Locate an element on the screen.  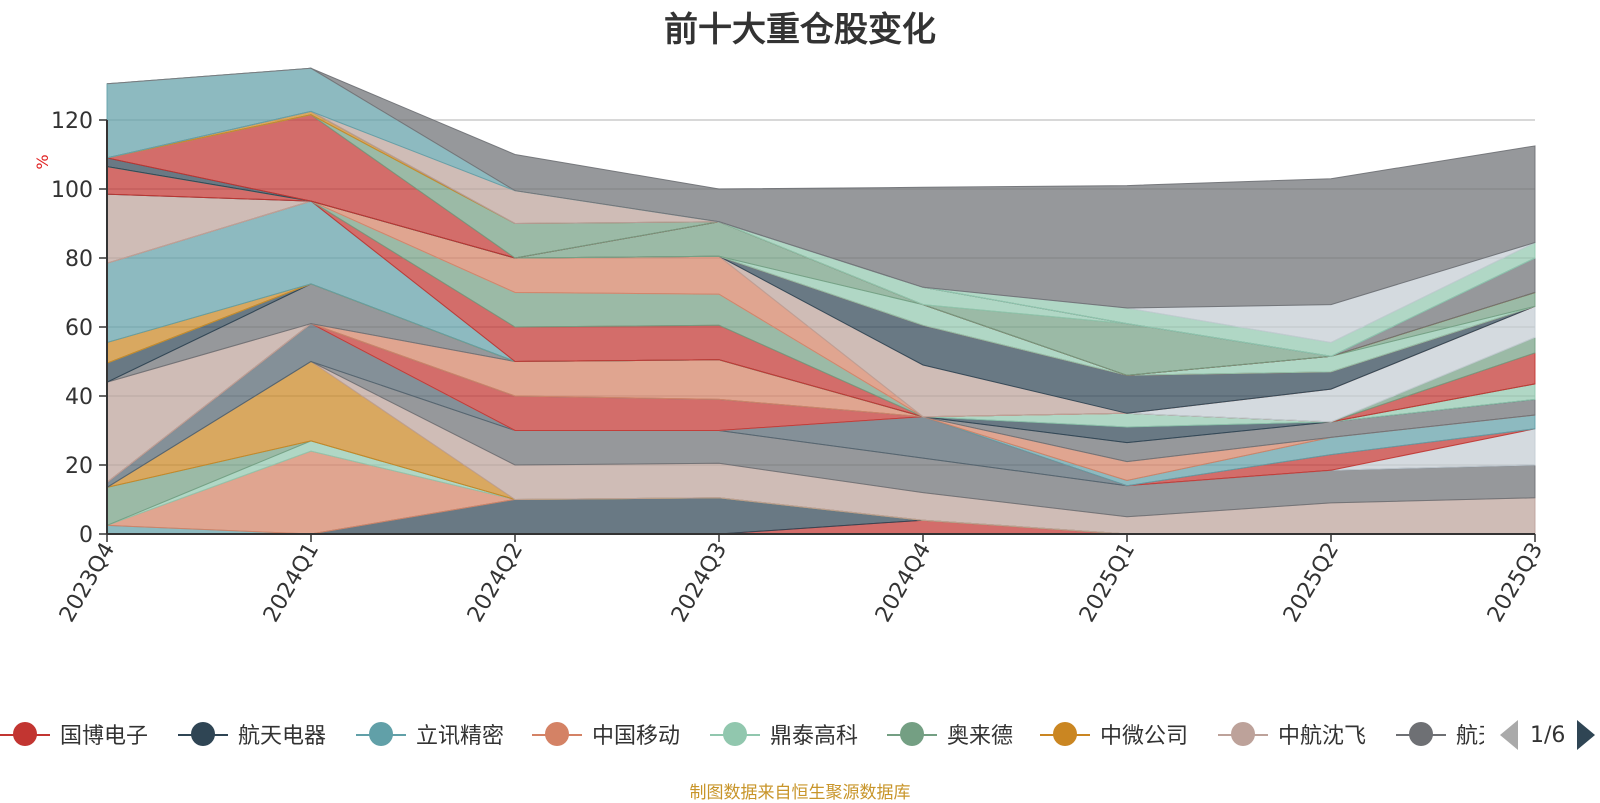
x-tick-label: 2025Q1 is located at coordinates (1107, 583).